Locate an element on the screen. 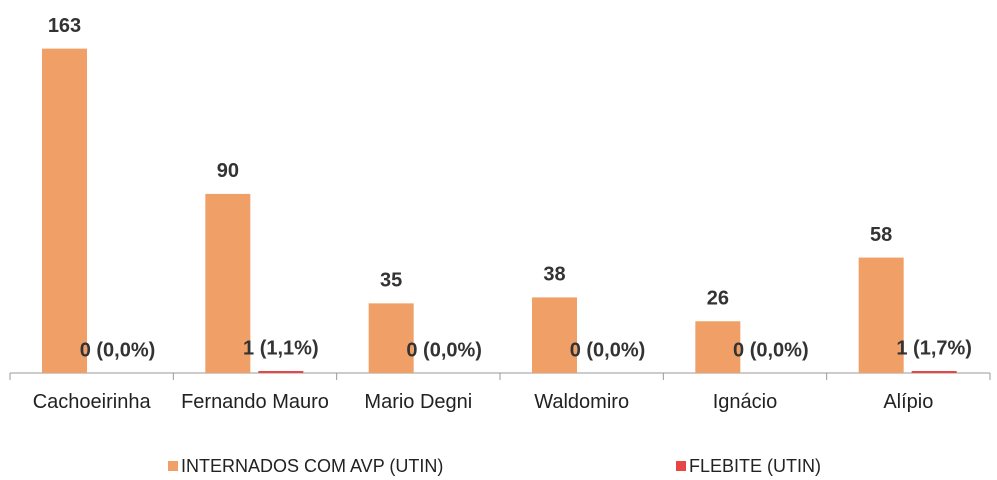  x-tick-label: Waldomiro is located at coordinates (582, 402).